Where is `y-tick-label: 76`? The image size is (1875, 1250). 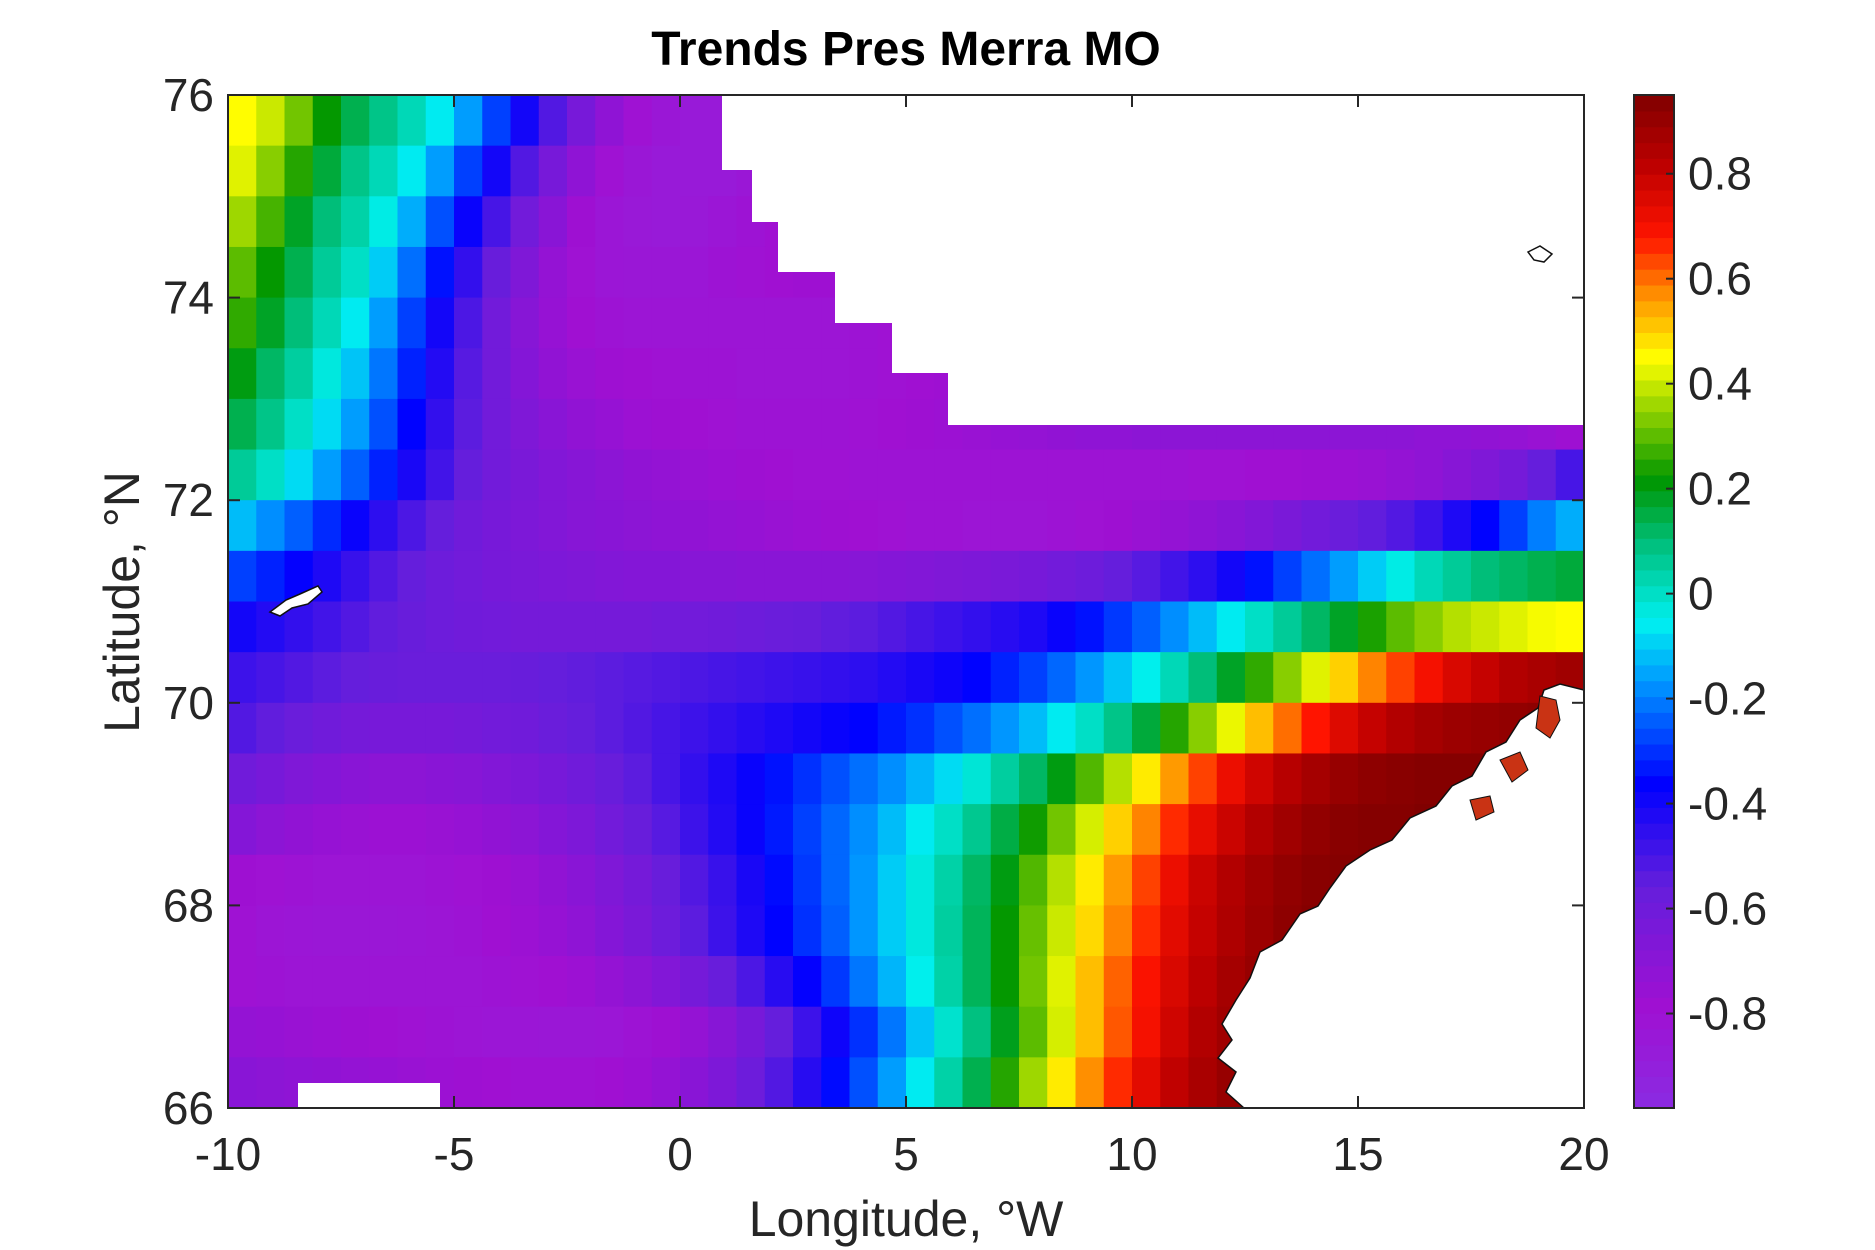
y-tick-label: 76 is located at coordinates (188, 95).